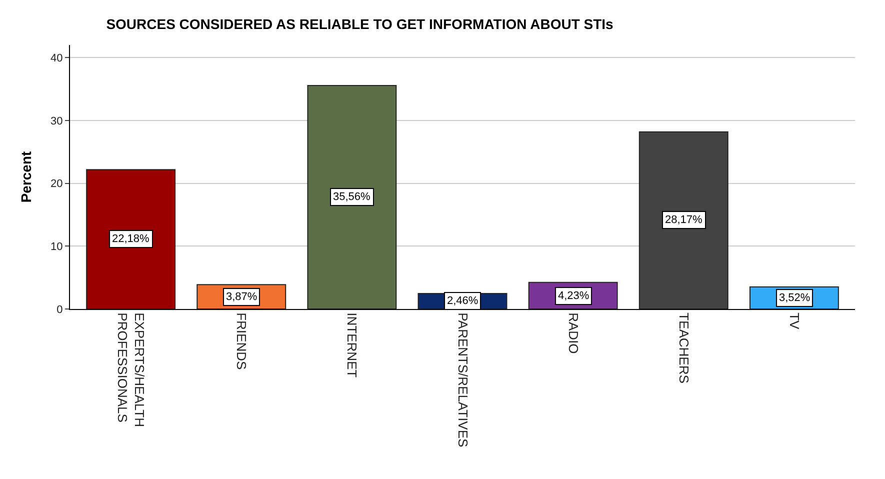 The image size is (885, 479). Describe the element at coordinates (684, 348) in the screenshot. I see `x-tick-label: TEACHERS` at that location.